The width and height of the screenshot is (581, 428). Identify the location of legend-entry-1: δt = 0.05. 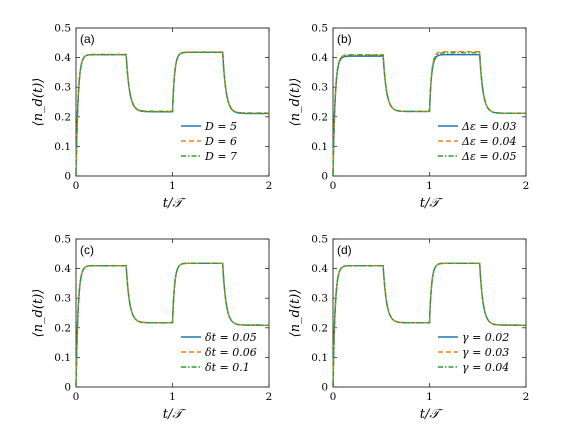
(231, 337).